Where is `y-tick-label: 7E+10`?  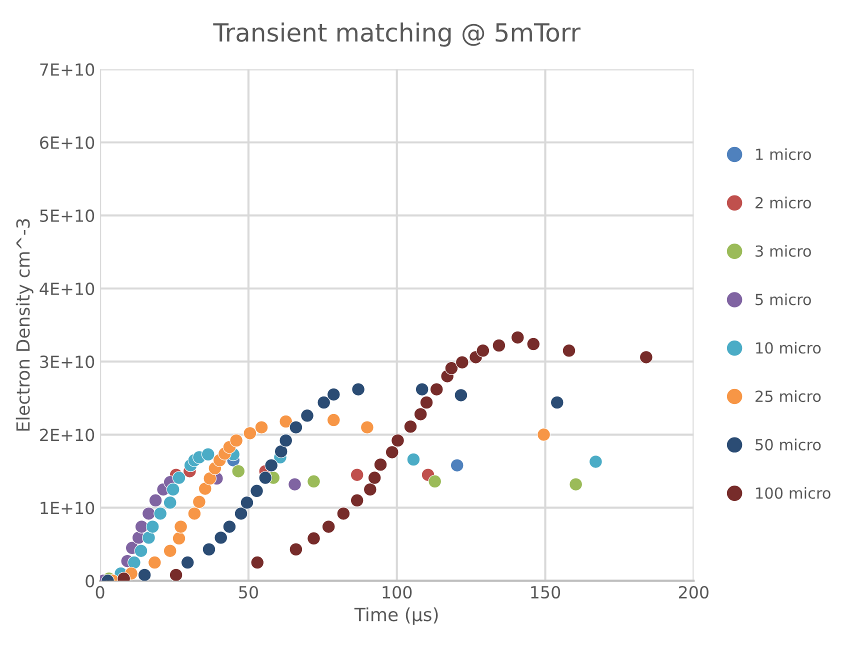
y-tick-label: 7E+10 is located at coordinates (67, 69).